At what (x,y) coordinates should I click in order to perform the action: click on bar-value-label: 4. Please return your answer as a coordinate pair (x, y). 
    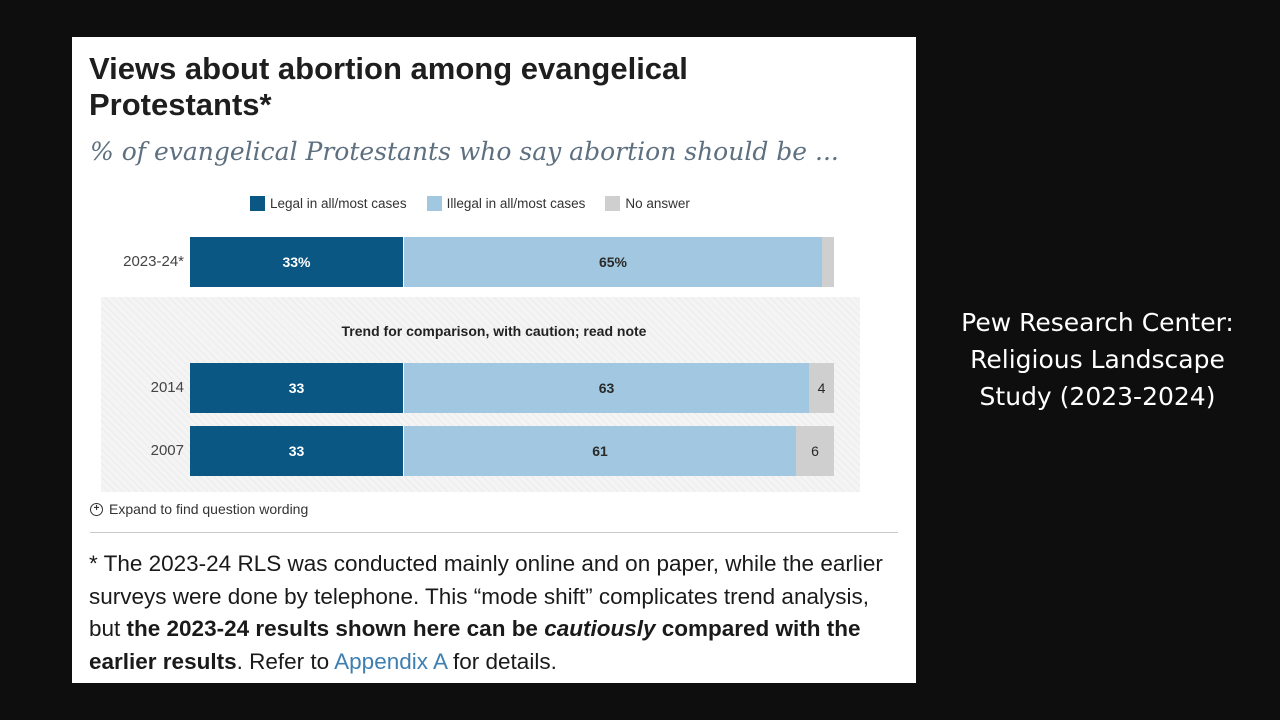
    Looking at the image, I should click on (821, 388).